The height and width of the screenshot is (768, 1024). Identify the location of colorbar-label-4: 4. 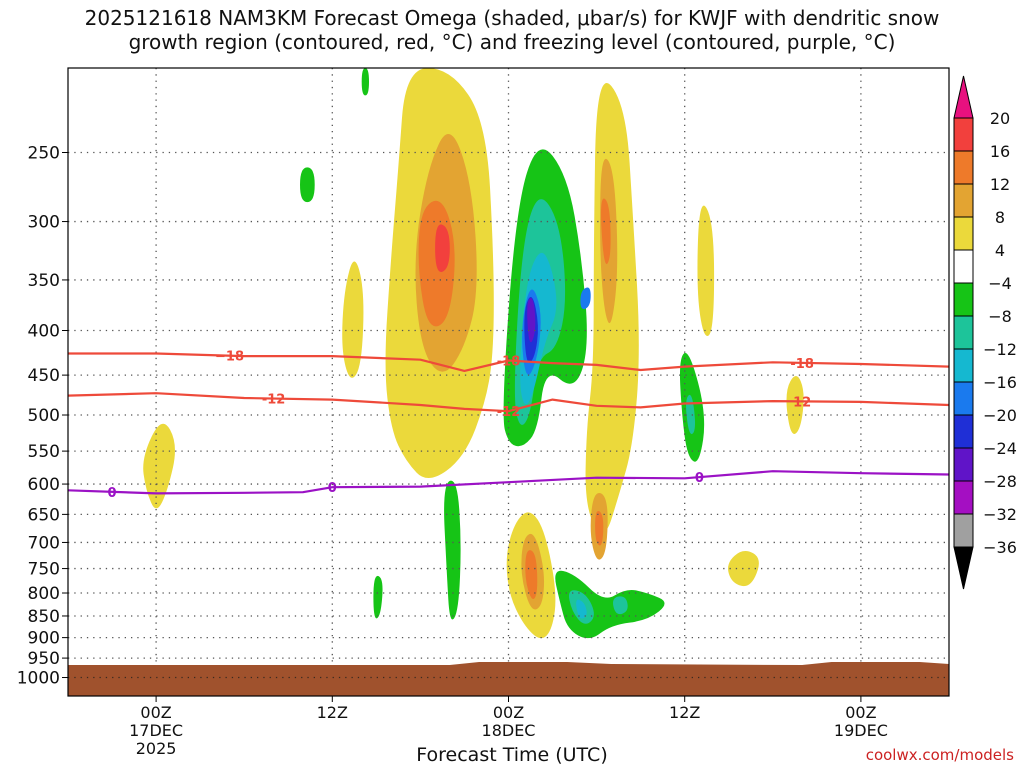
(1000, 250).